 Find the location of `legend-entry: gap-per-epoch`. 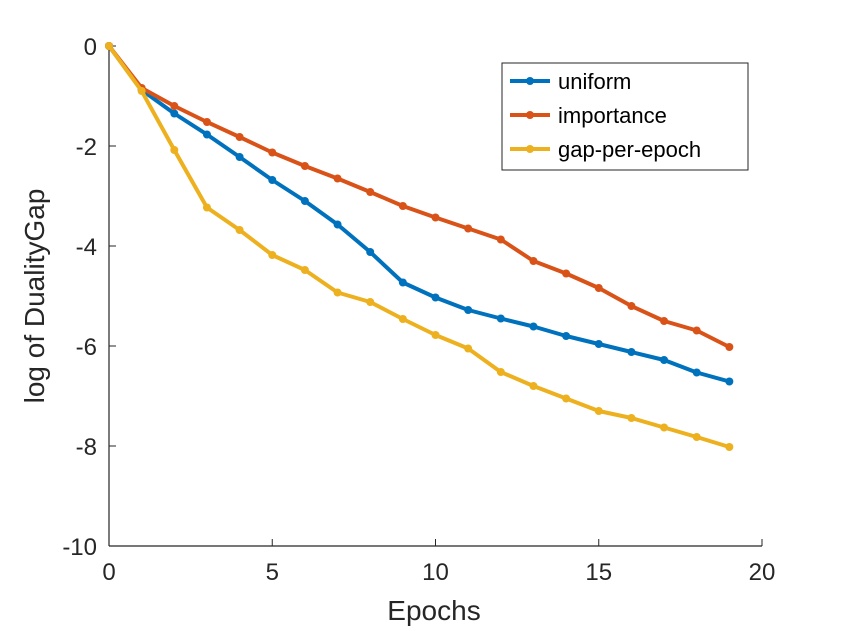

legend-entry: gap-per-epoch is located at coordinates (605, 149).